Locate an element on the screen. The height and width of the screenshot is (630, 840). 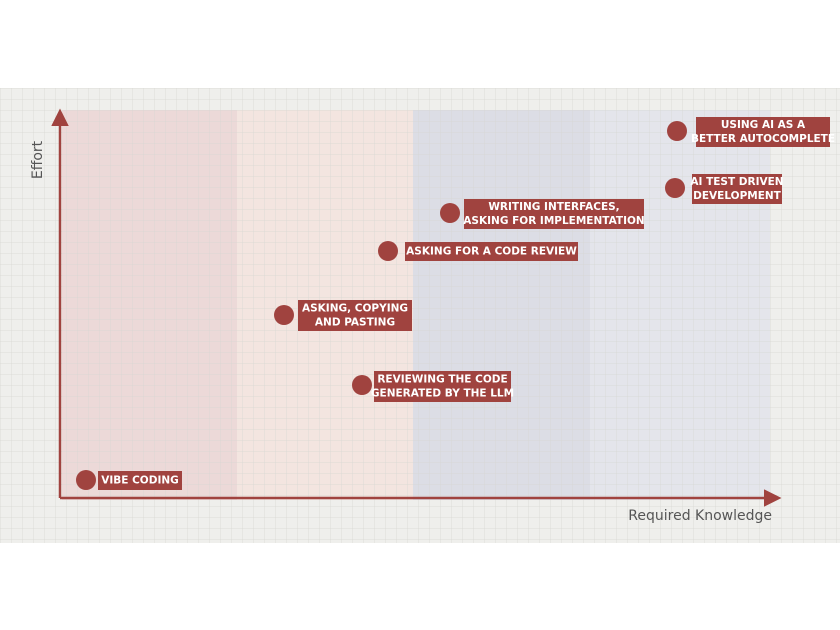
point-label: ASKING FOR IMPLEMENTATION is located at coordinates (553, 221).